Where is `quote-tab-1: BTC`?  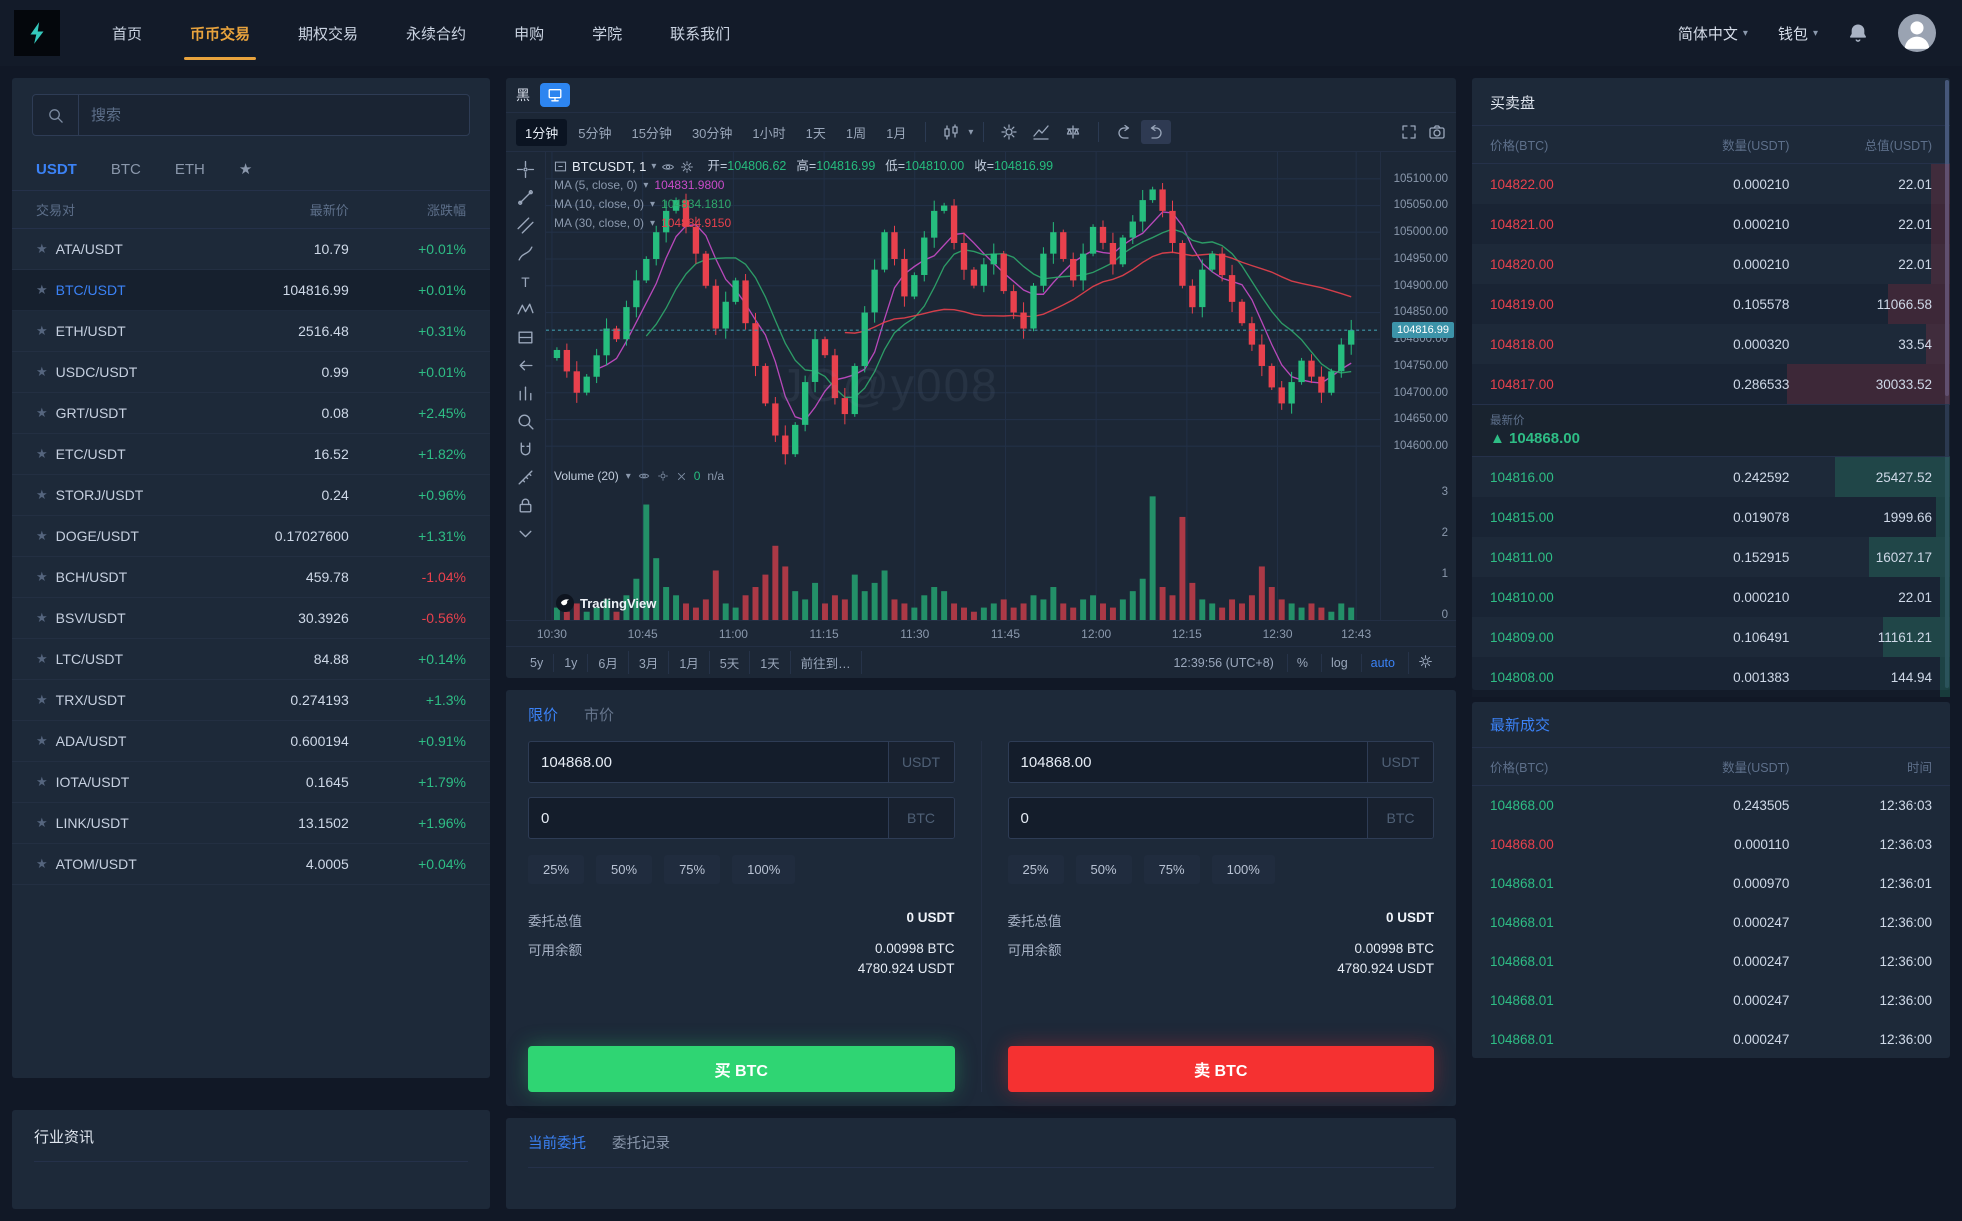
quote-tab-1: BTC is located at coordinates (125, 169).